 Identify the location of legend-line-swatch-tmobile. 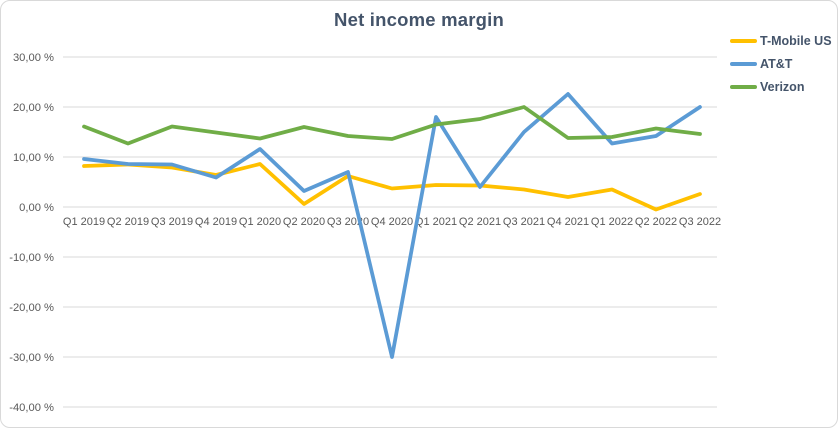
(743, 41).